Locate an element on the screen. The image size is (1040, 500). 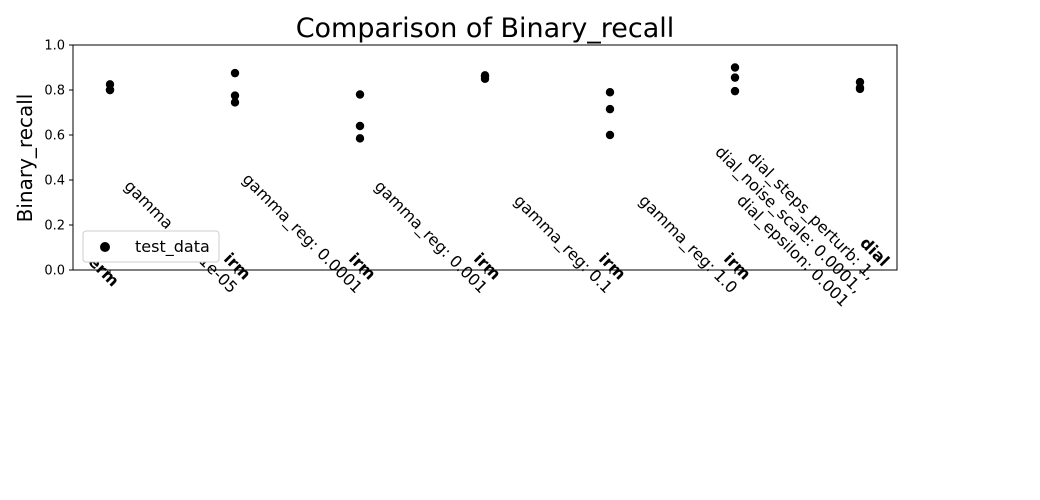
y-tick-label: 0.4 is located at coordinates (54, 181).